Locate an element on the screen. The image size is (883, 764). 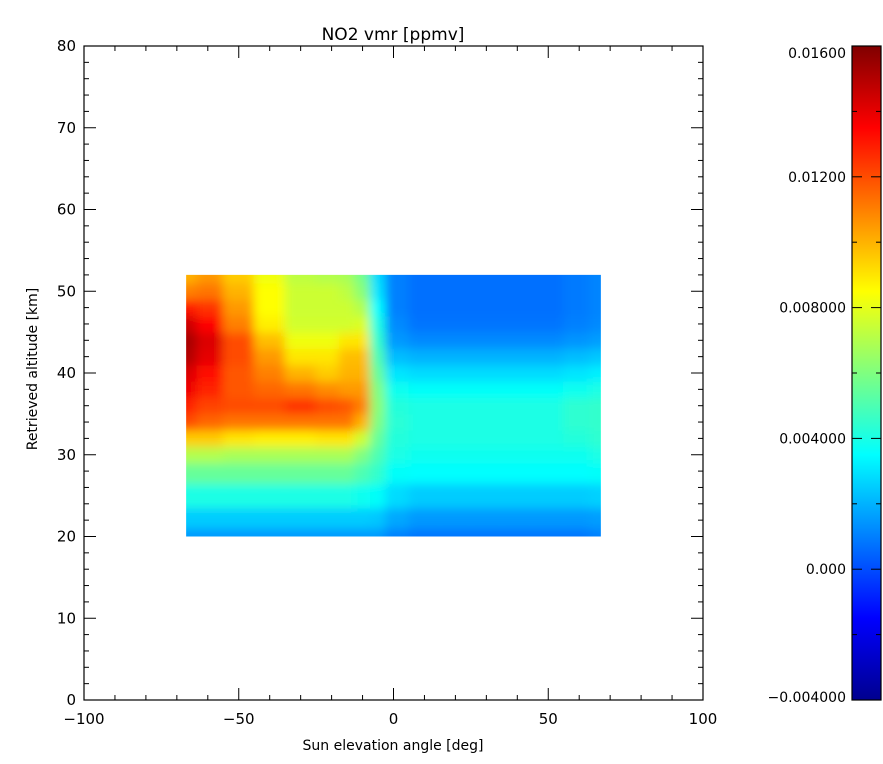
x-tick-label: 0 is located at coordinates (394, 719).